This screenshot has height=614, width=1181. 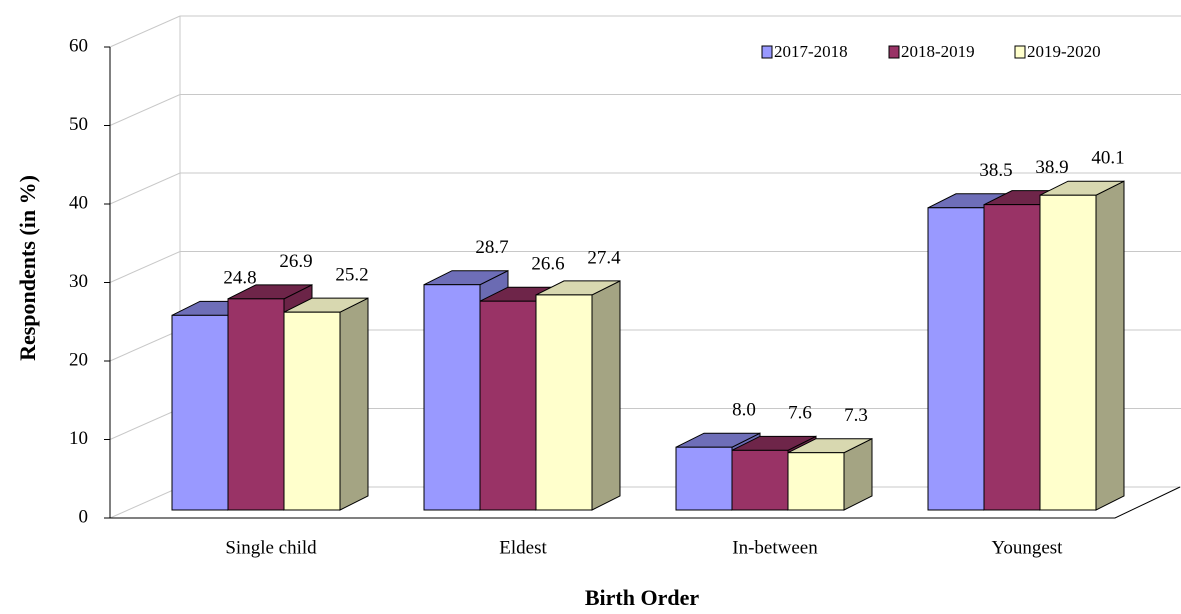 I want to click on legend-label: 2019-2020, so click(x=1064, y=51).